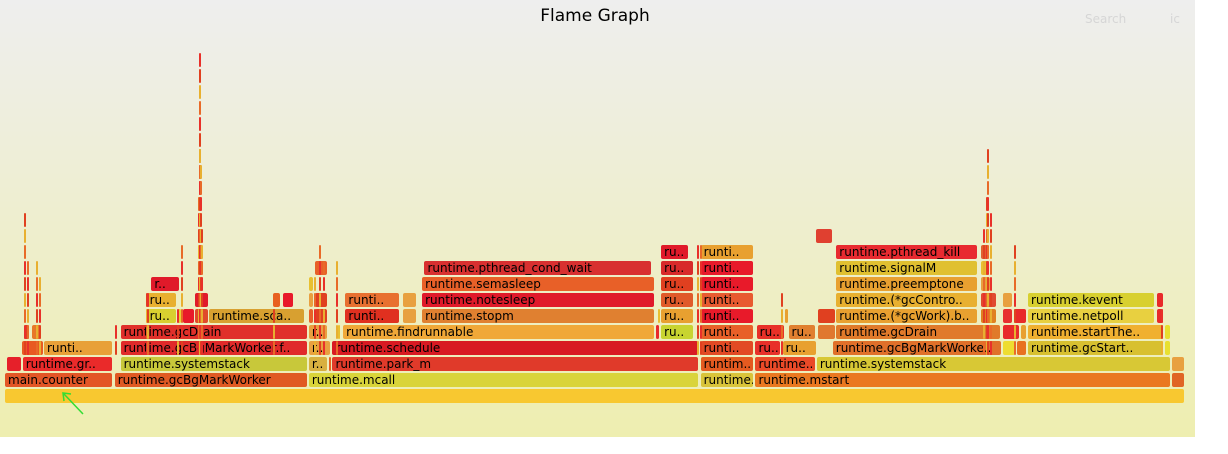 This screenshot has width=1228, height=454. What do you see at coordinates (962, 380) in the screenshot?
I see `flame-frame: runtime.mstart` at bounding box center [962, 380].